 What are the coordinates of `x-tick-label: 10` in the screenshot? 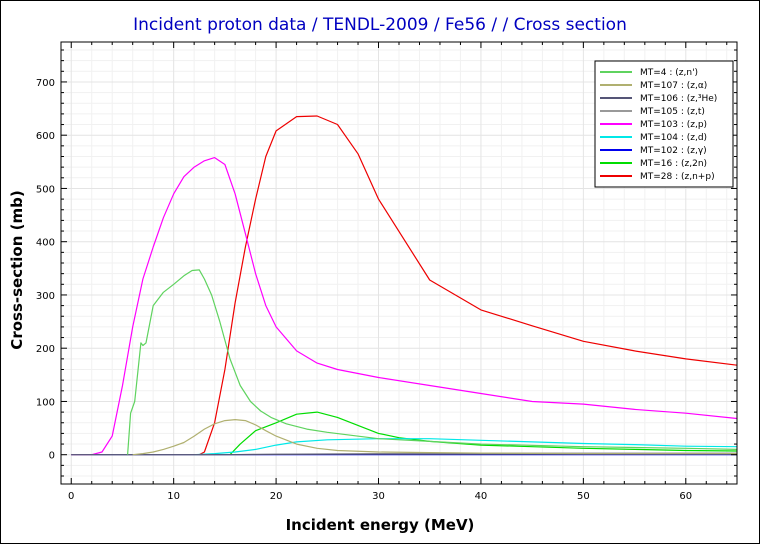 It's located at (173, 496).